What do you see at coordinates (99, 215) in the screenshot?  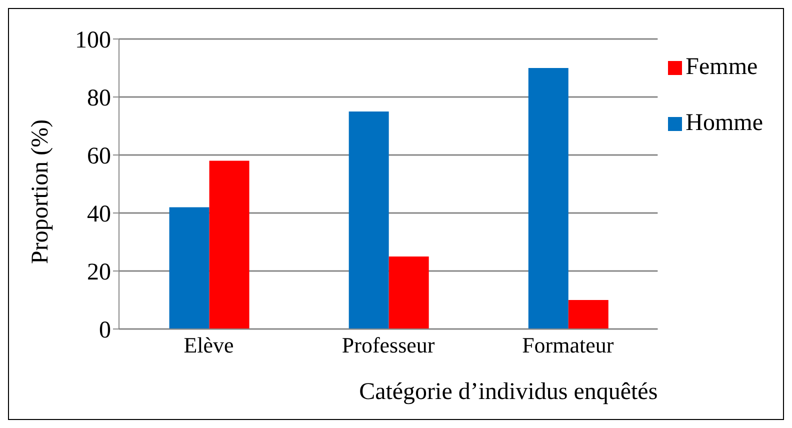 I see `y-tick-label: 40` at bounding box center [99, 215].